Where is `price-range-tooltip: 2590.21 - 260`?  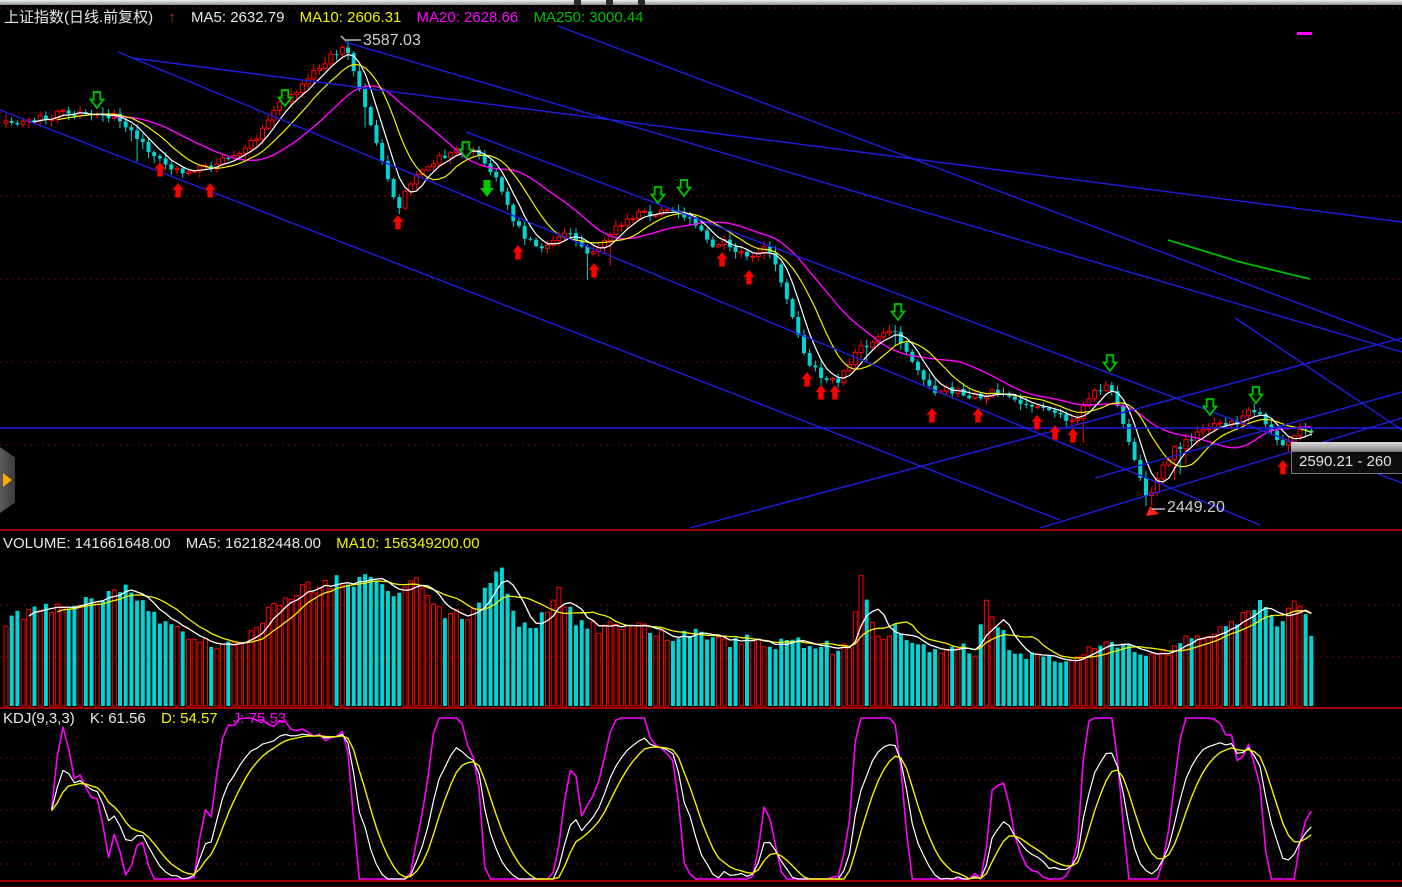 price-range-tooltip: 2590.21 - 260 is located at coordinates (1346, 458).